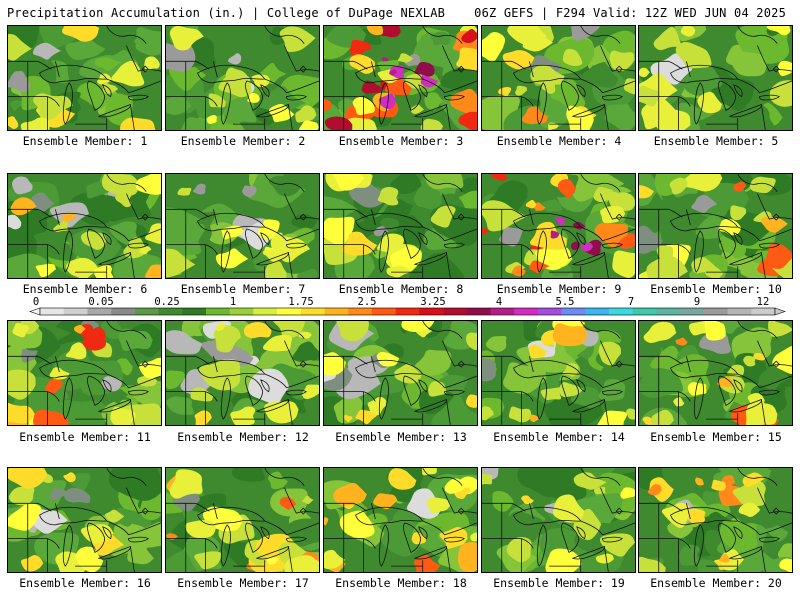 The image size is (800, 600). Describe the element at coordinates (301, 302) in the screenshot. I see `colorbar-tick-label: 1.75` at that location.